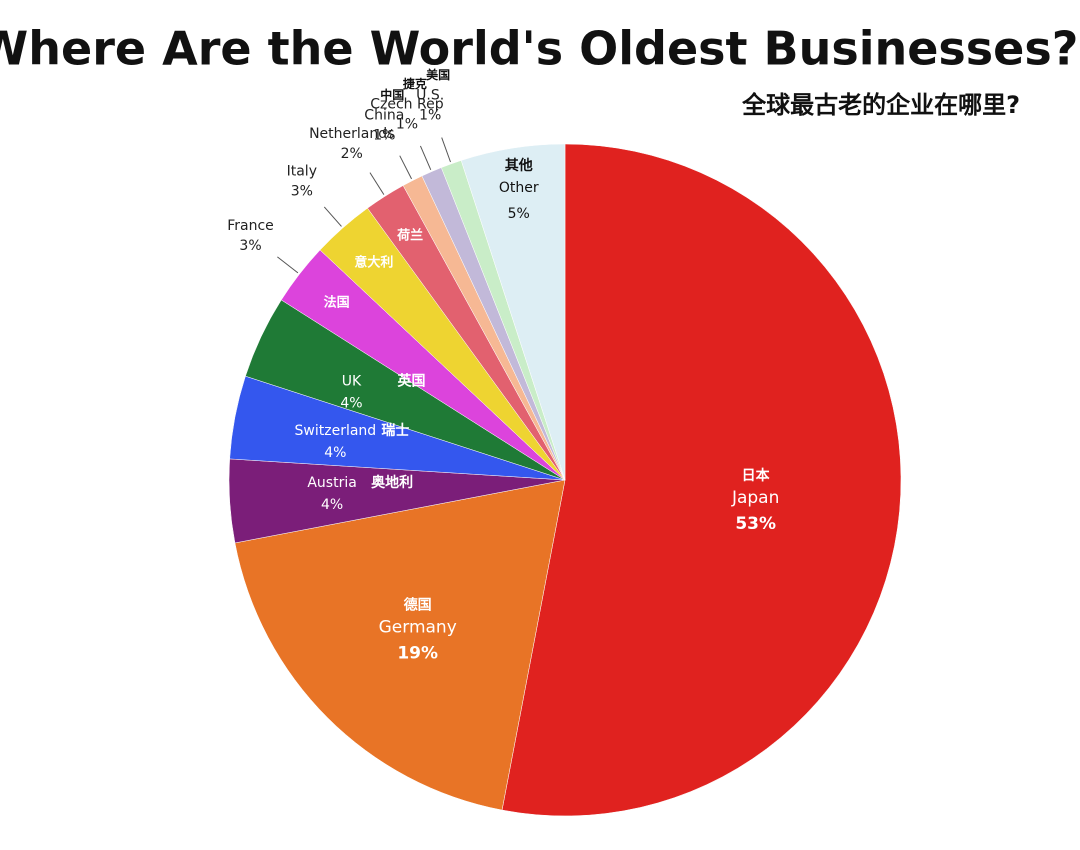  I want to click on slice-label: Italy, so click(302, 171).